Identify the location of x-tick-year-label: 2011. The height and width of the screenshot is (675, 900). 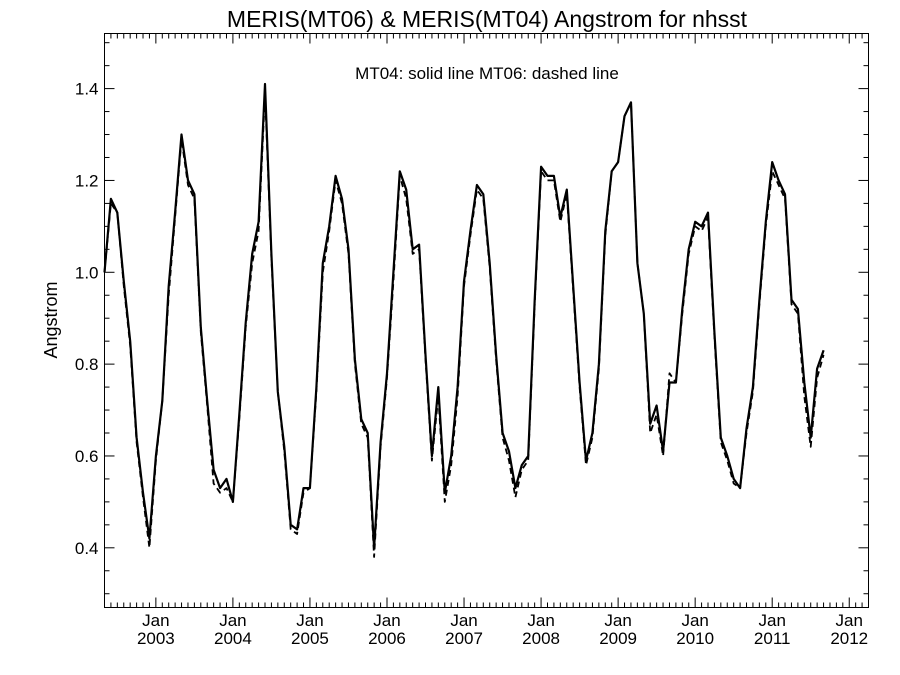
(772, 638).